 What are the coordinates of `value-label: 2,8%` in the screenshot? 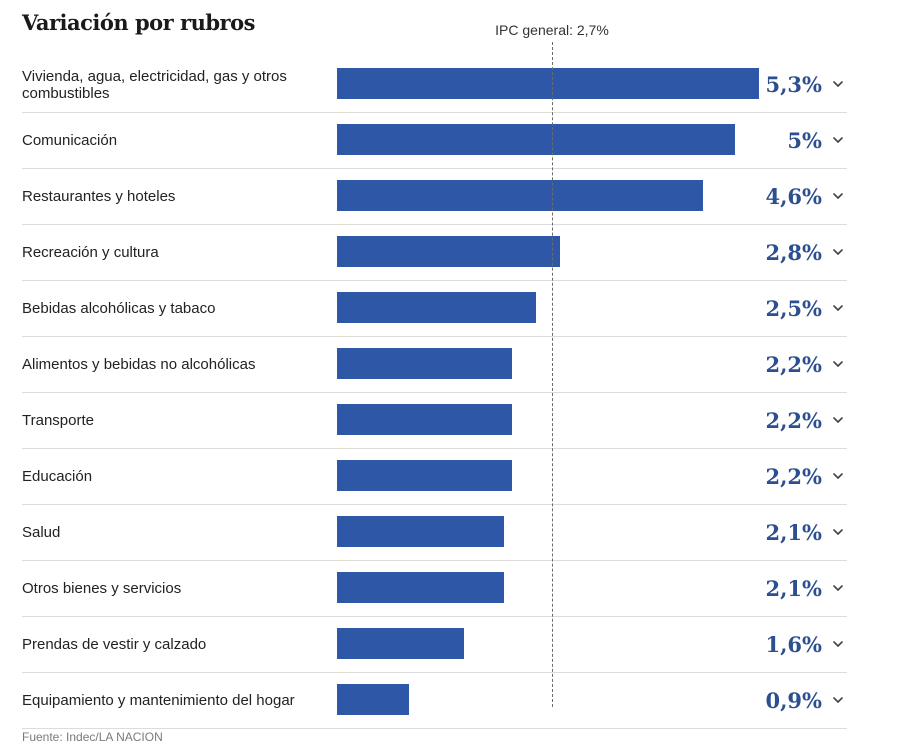 It's located at (794, 252).